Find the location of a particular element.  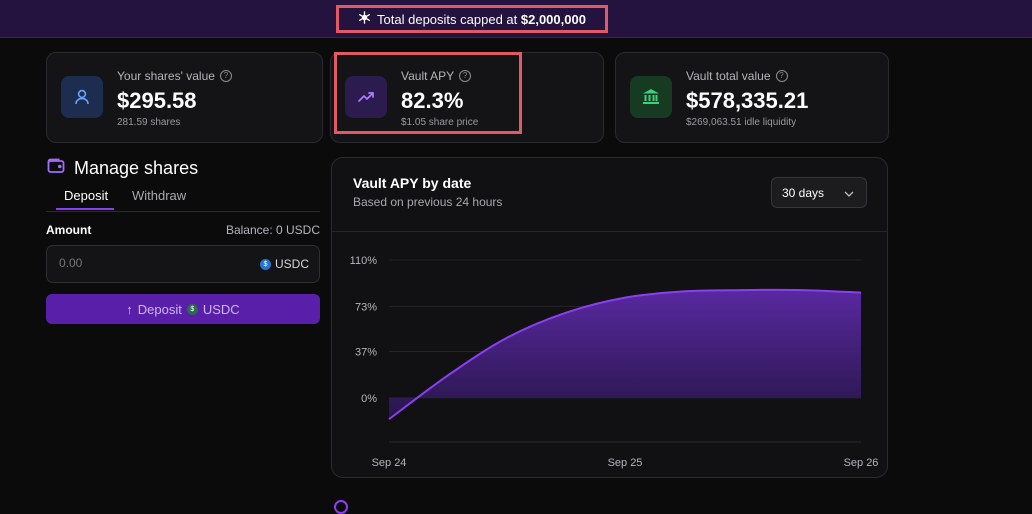

snowflake-icon is located at coordinates (364, 19).